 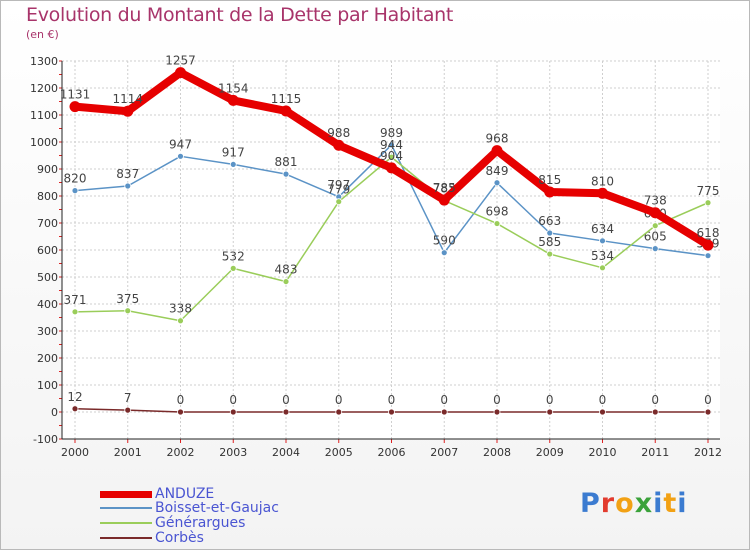 I want to click on y-tick-label: 400, so click(x=47, y=304).